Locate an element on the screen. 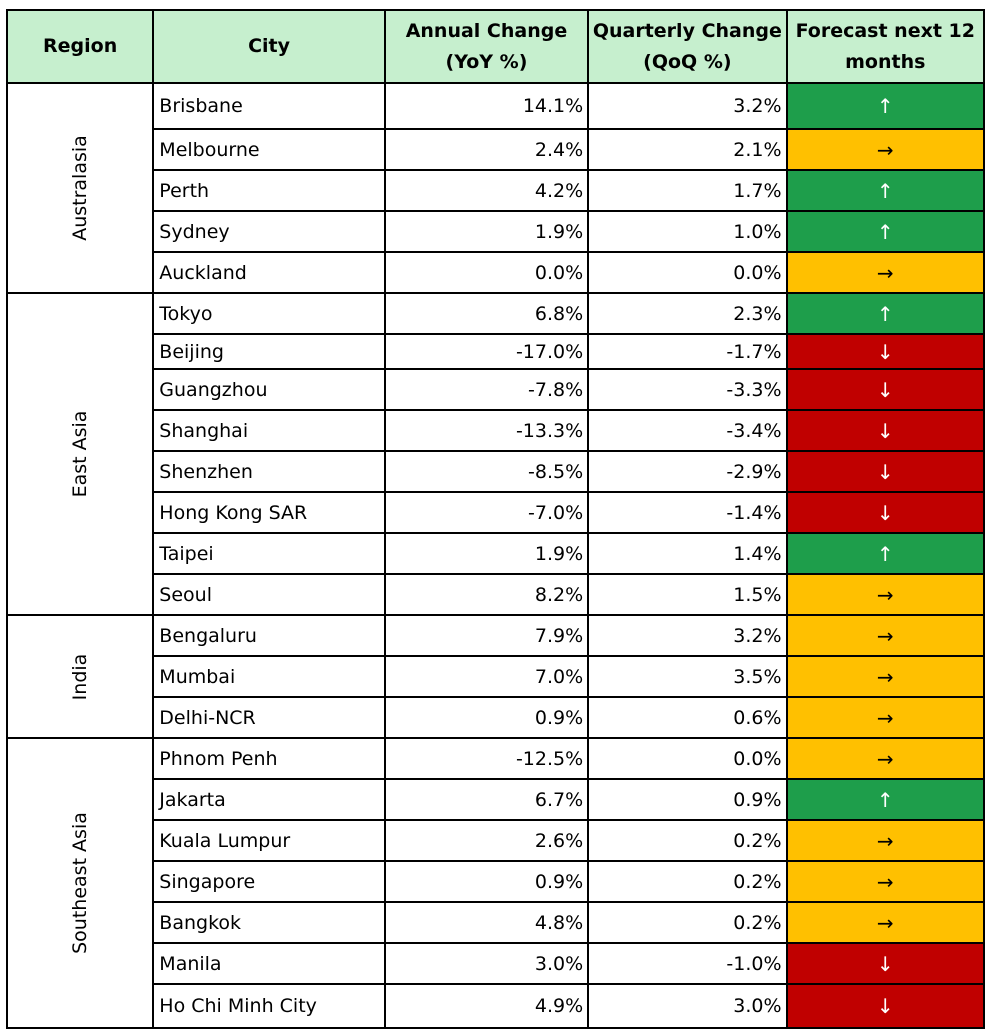  table-row: Guangzhou -7.8% -3.3% ↓ is located at coordinates (496, 389).